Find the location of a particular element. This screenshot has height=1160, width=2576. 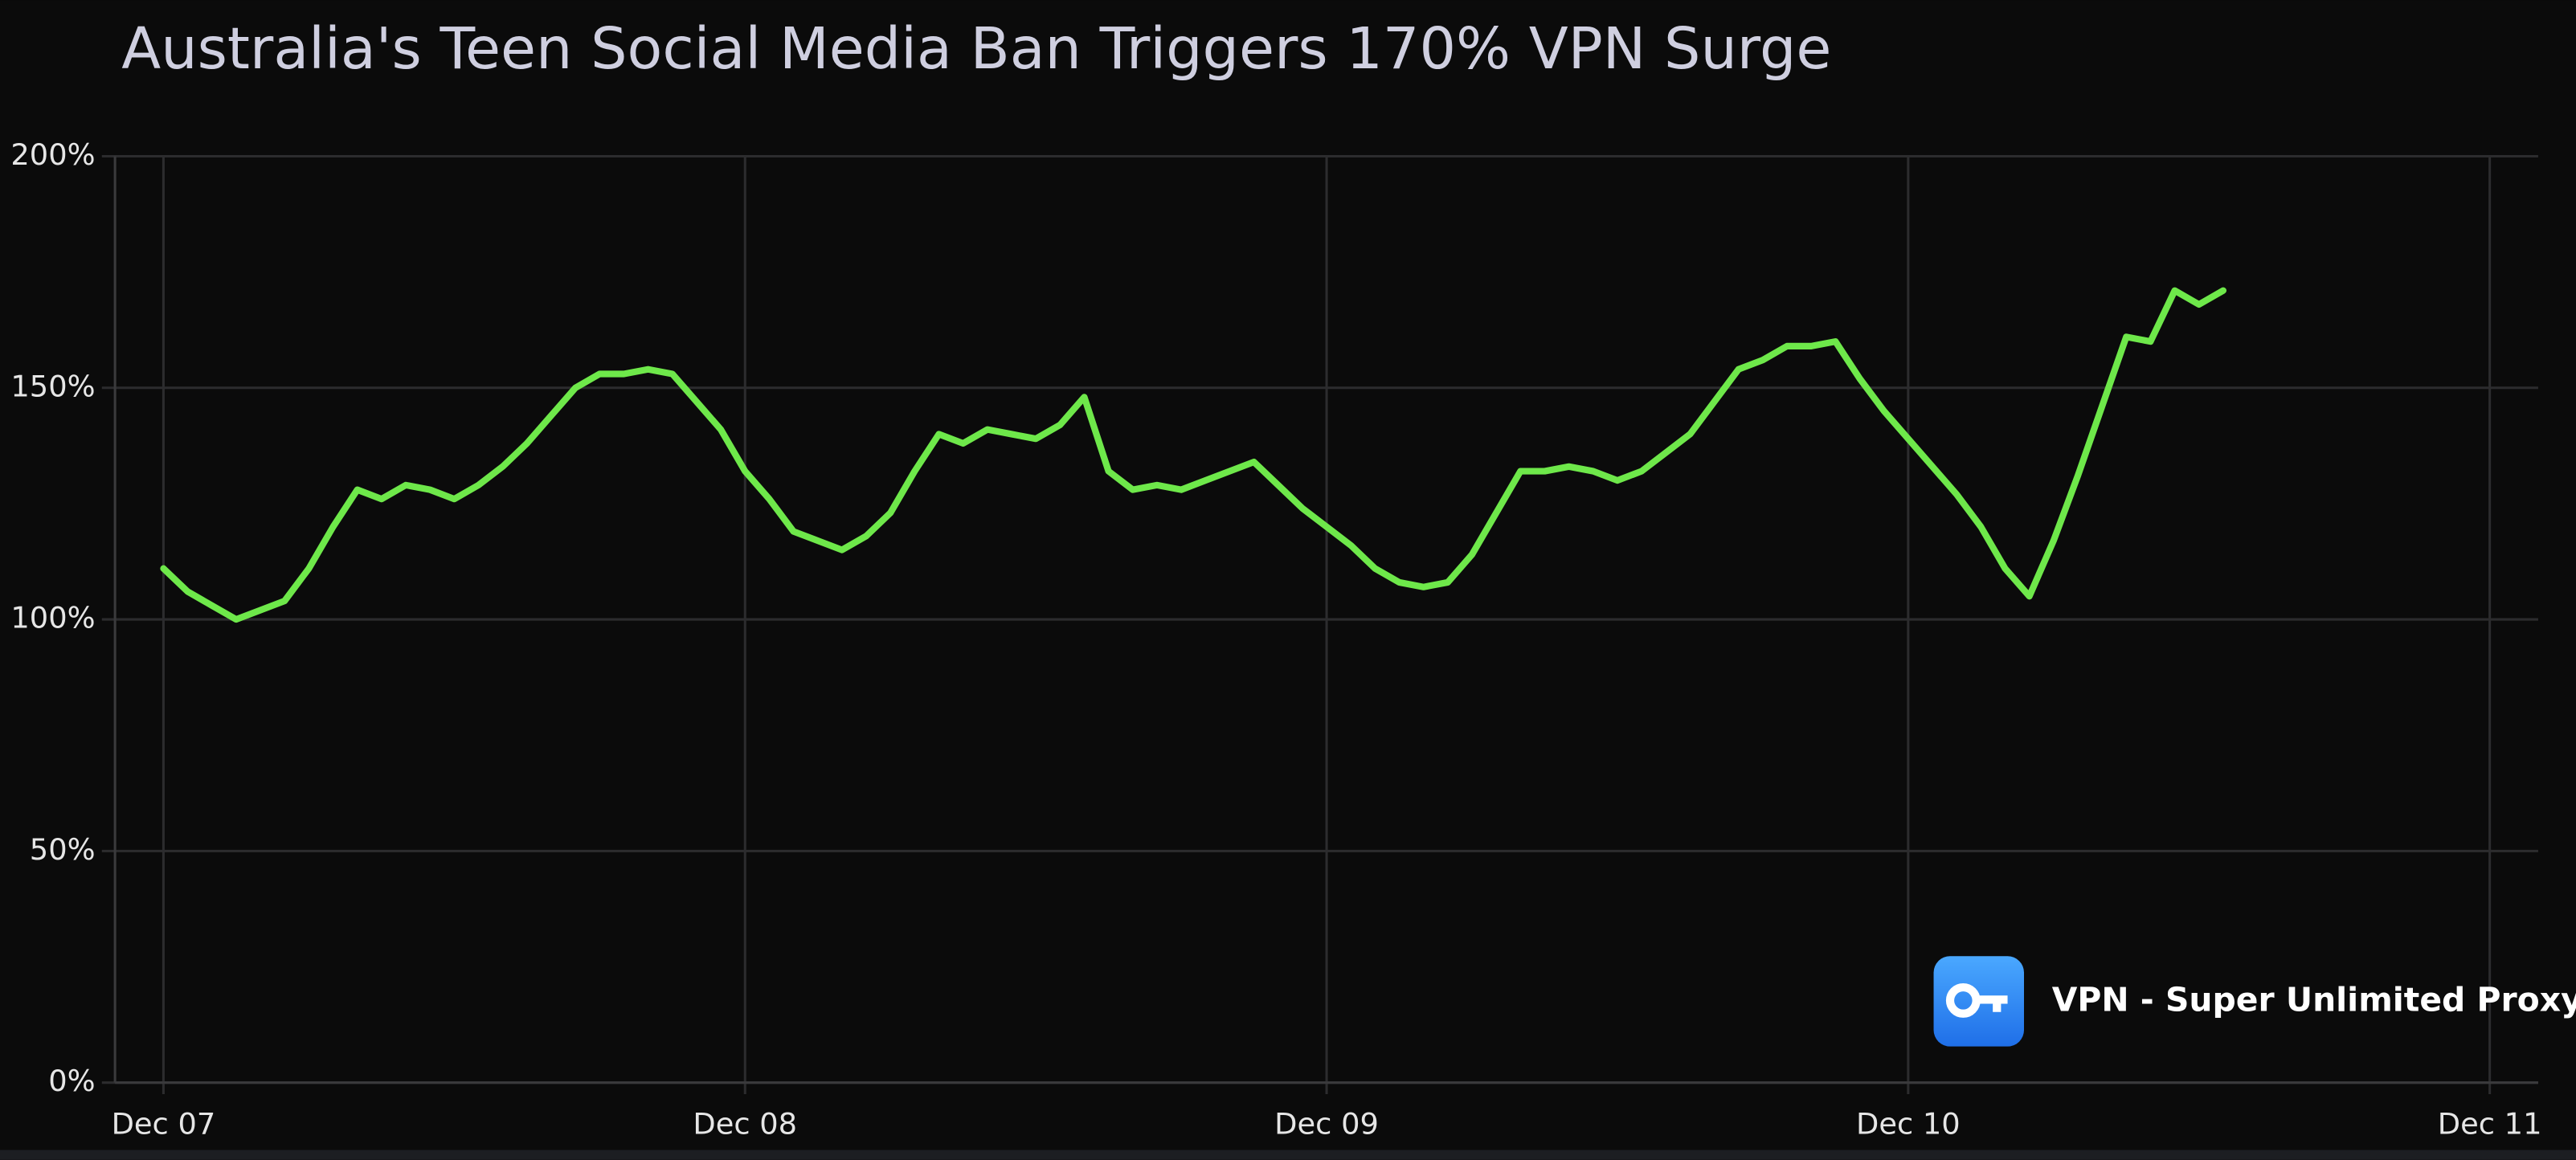

y-tick-label: 50% is located at coordinates (63, 849).